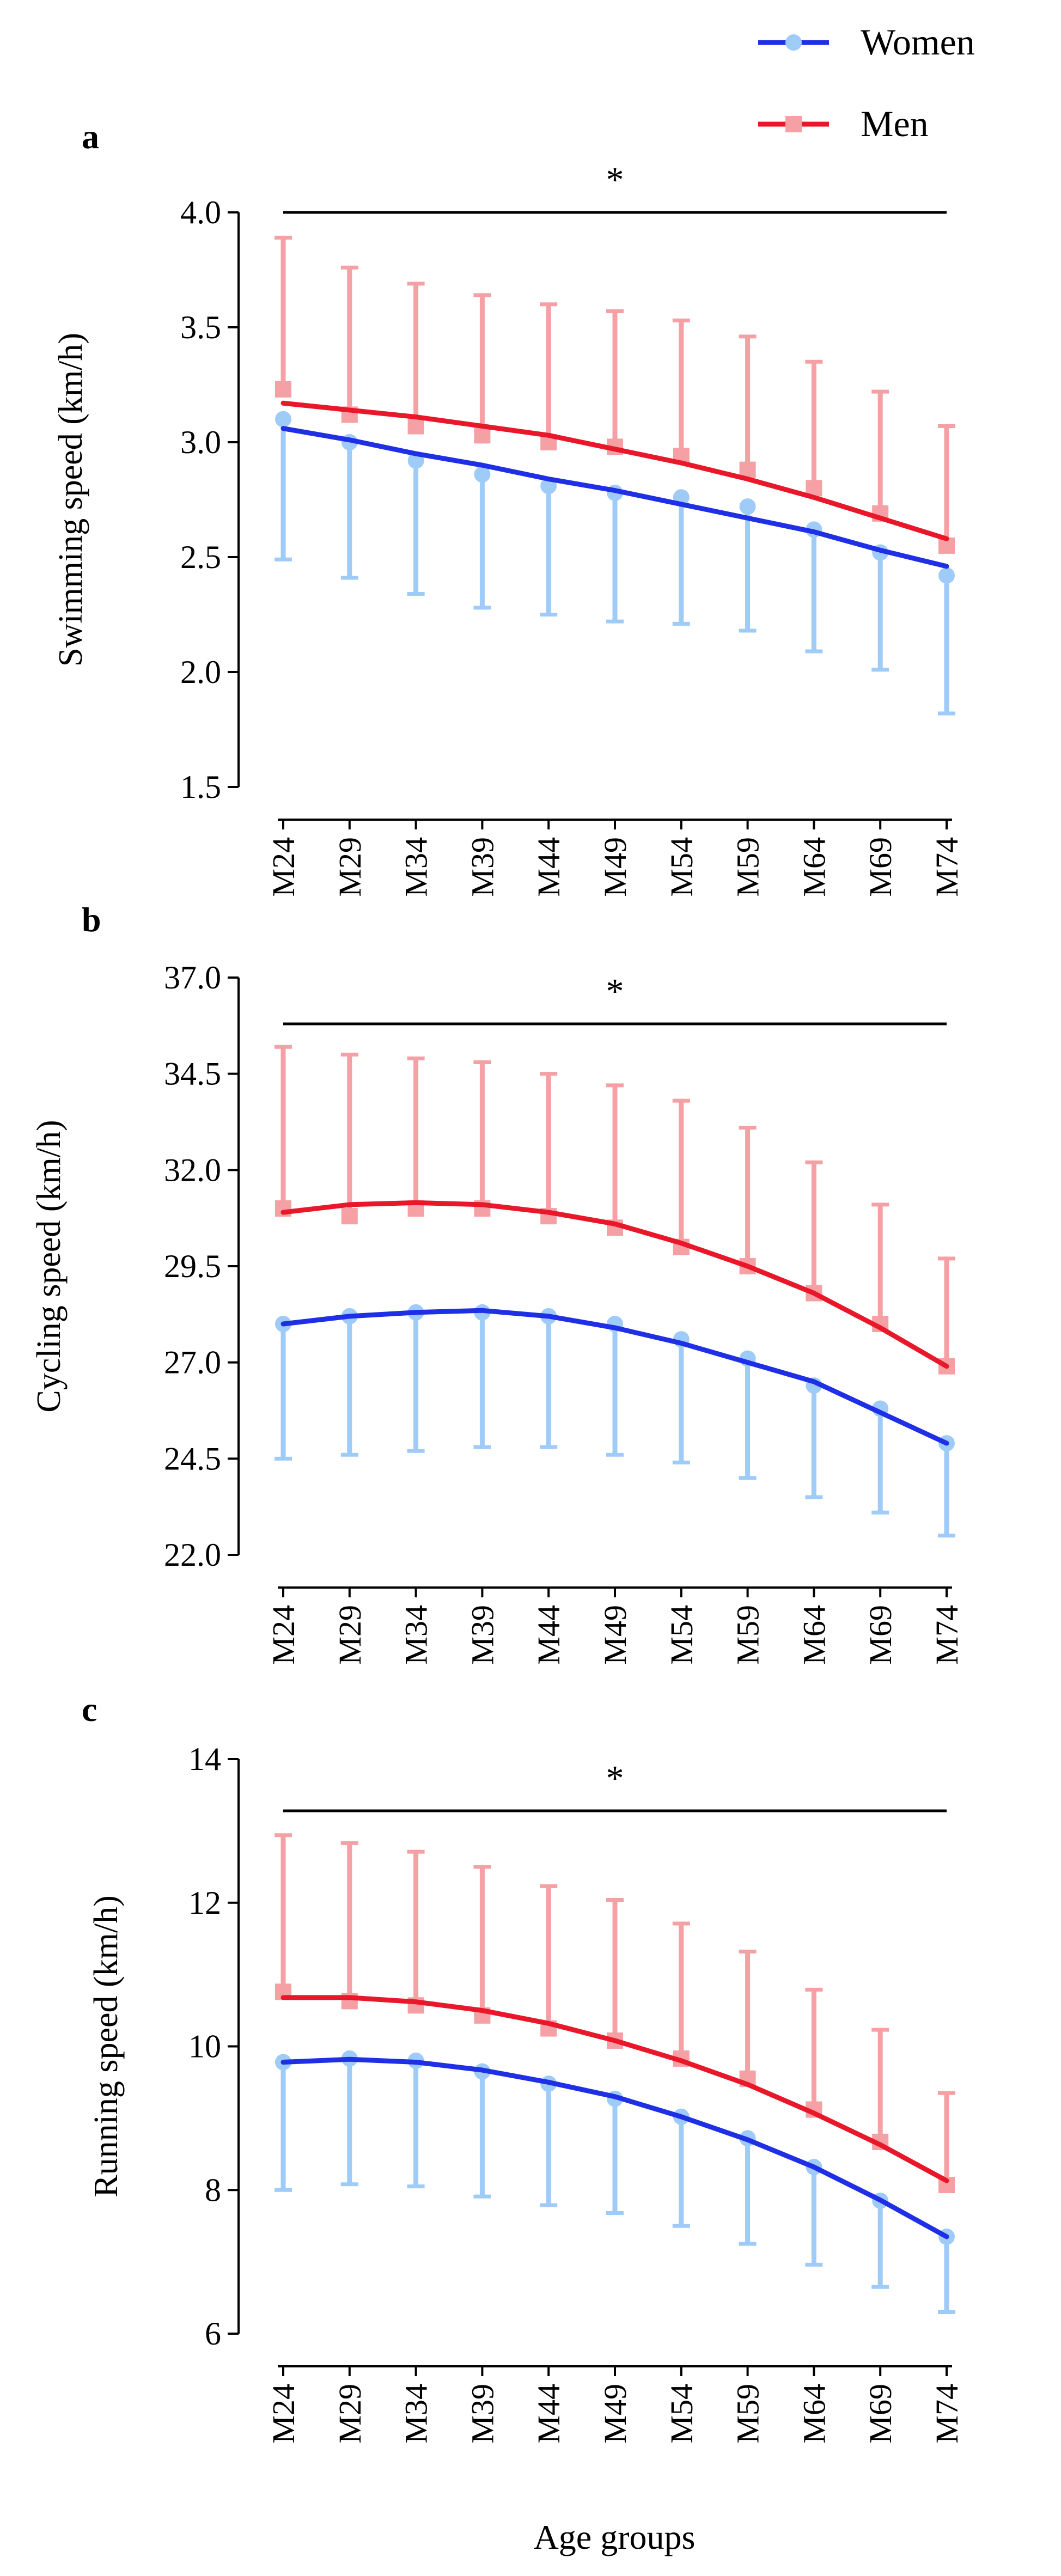  I want to click on y-tick-label: 32.0, so click(192, 1170).